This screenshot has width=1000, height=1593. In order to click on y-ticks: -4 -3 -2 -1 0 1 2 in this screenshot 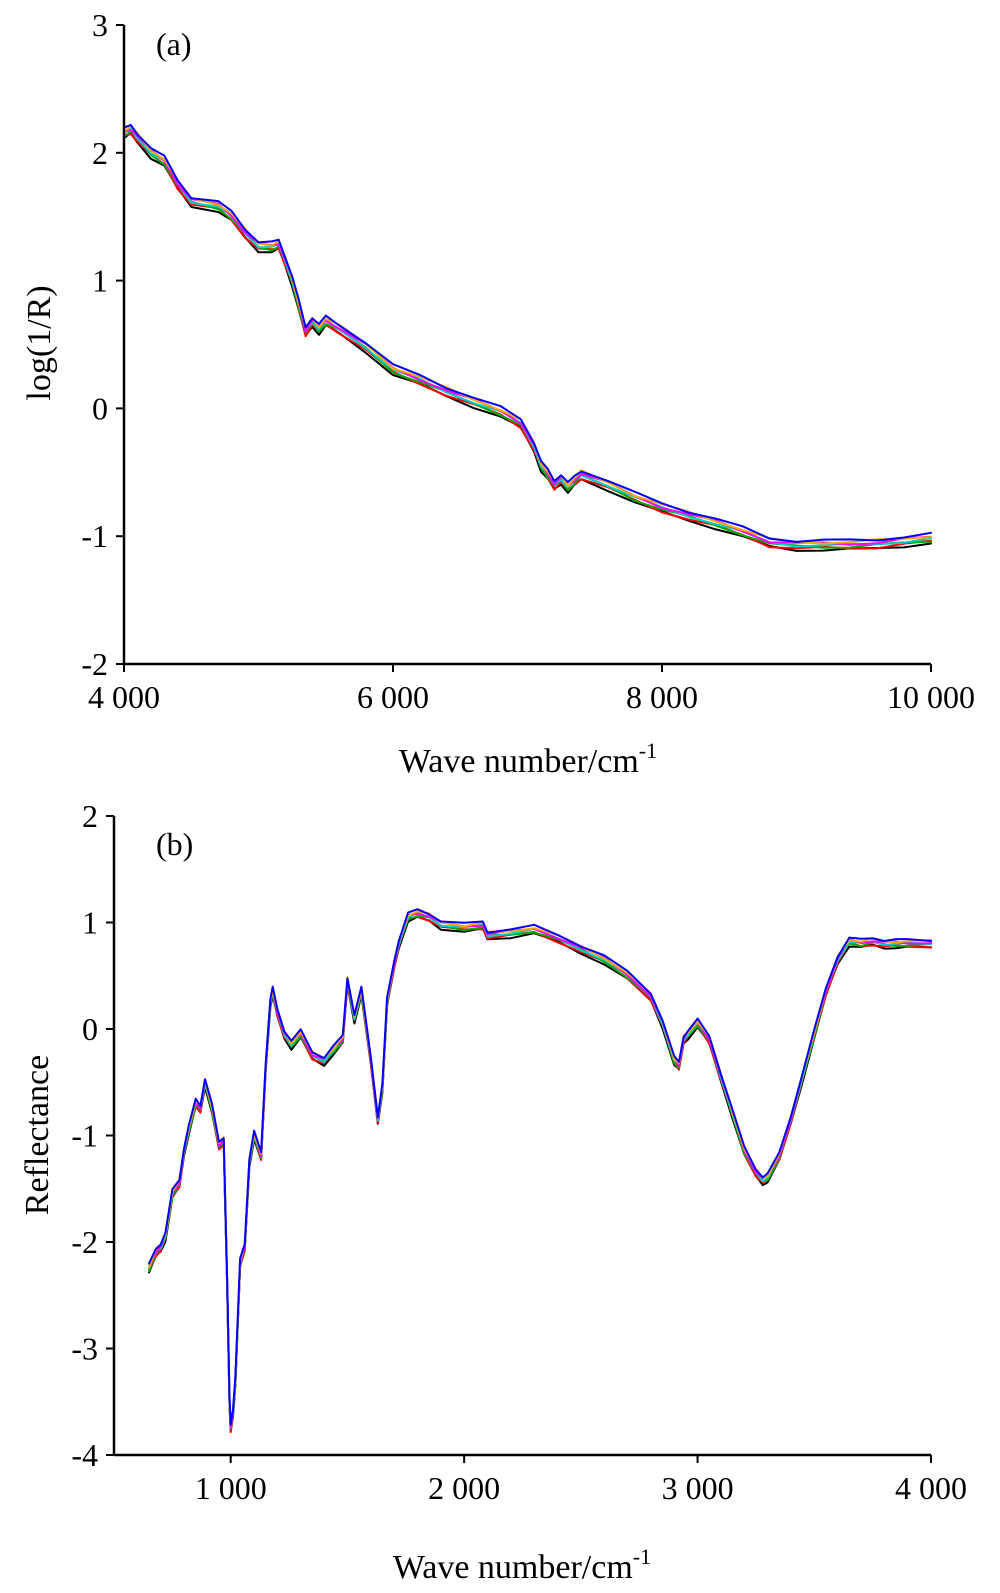, I will do `click(92, 1135)`.